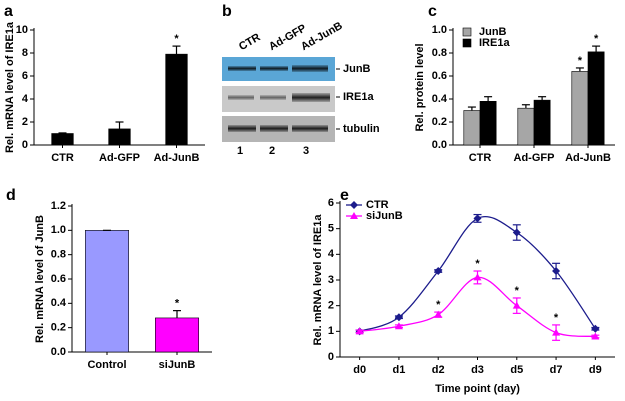  I want to click on y-tick-label: 10, so click(22, 30).